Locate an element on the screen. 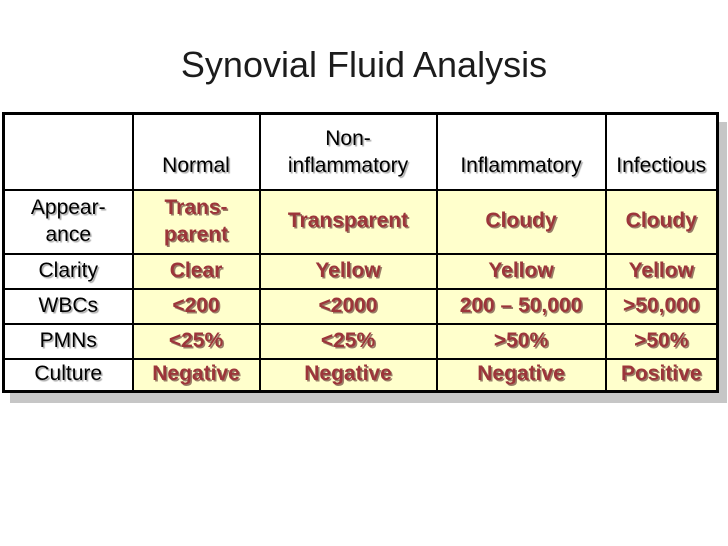 Image resolution: width=728 pixels, height=546 pixels. cell-appearance-noninflammatory: Transparent is located at coordinates (348, 221).